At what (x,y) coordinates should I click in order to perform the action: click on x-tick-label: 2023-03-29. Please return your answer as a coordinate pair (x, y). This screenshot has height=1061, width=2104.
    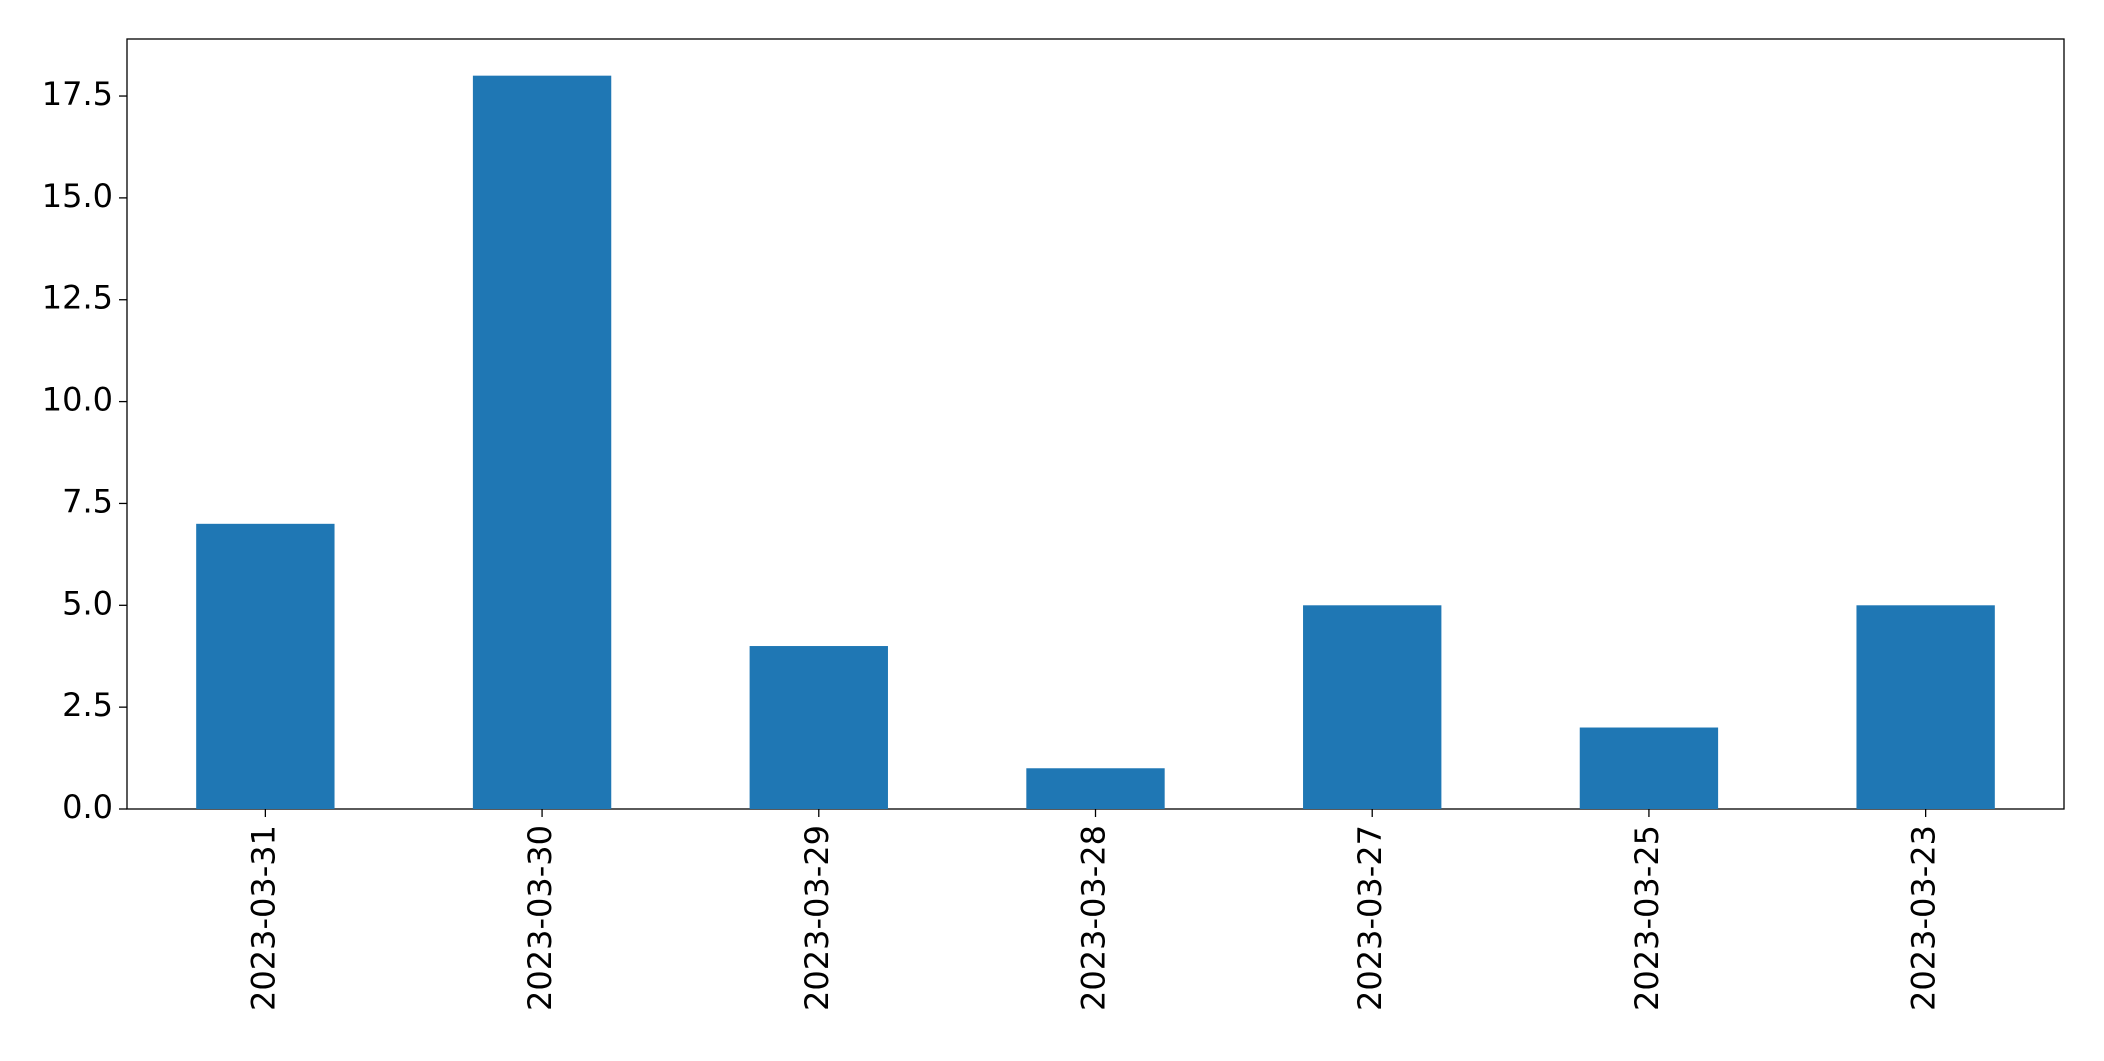
    Looking at the image, I should click on (817, 918).